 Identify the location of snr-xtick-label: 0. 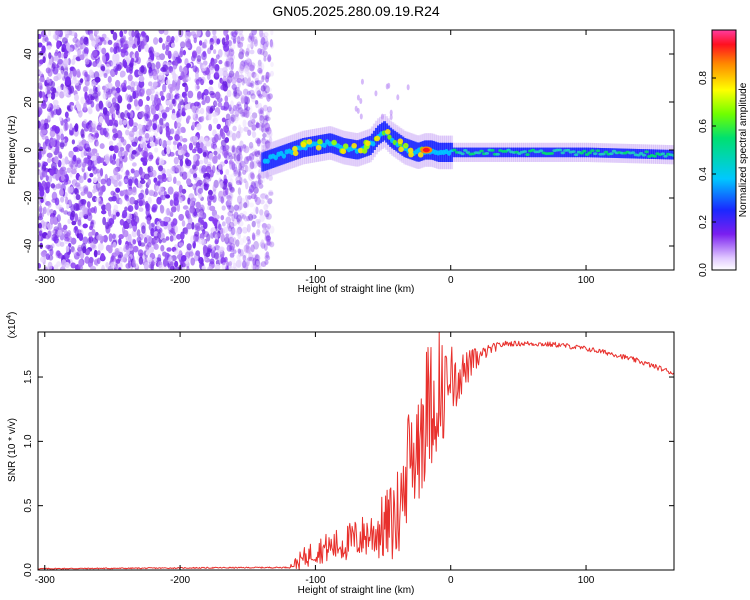
(451, 580).